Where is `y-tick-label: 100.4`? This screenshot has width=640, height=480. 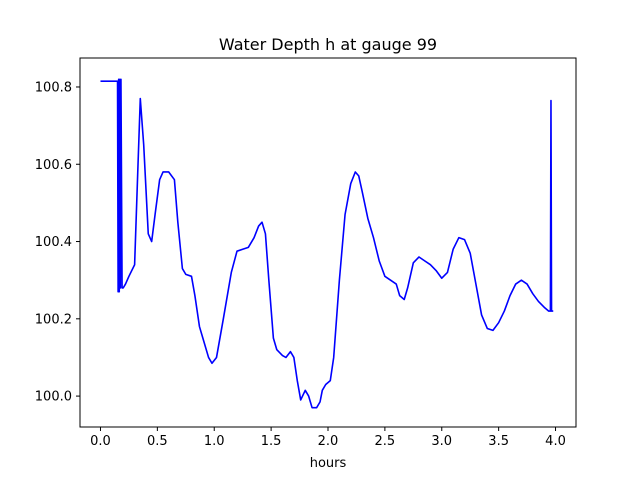 y-tick-label: 100.4 is located at coordinates (53, 242).